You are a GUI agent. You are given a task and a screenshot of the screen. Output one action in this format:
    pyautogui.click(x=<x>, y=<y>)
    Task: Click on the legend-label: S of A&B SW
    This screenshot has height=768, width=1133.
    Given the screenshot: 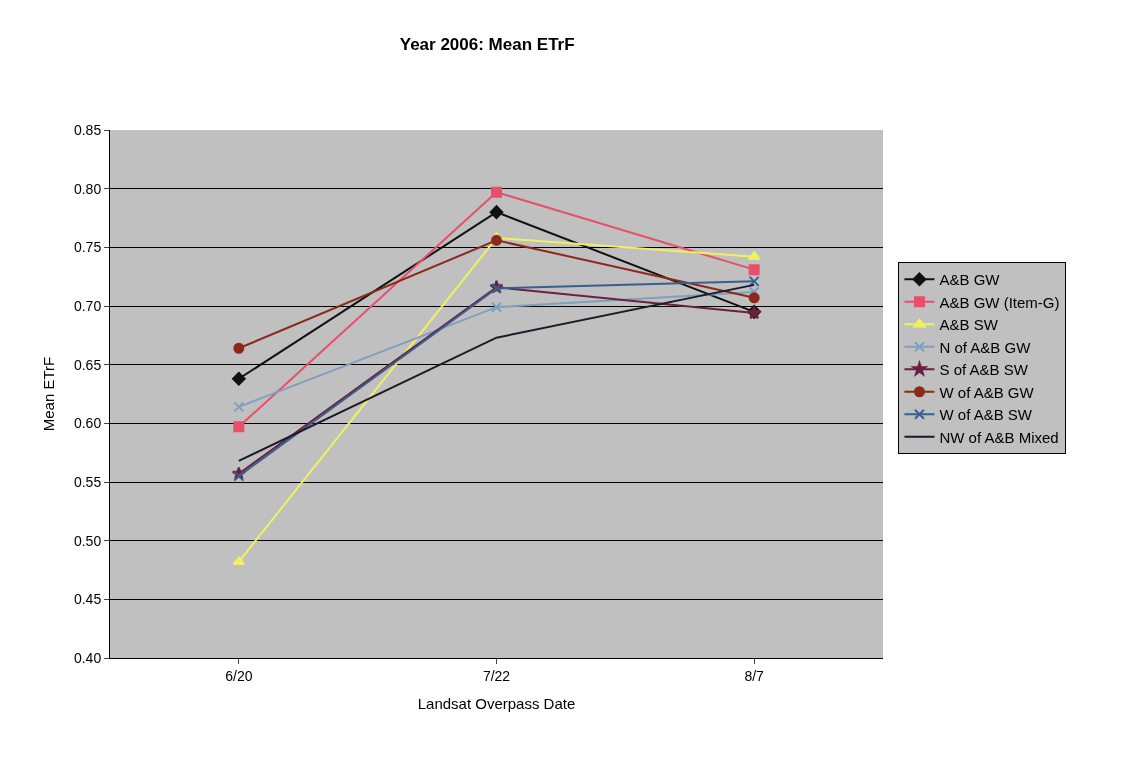 What is the action you would take?
    pyautogui.click(x=984, y=370)
    